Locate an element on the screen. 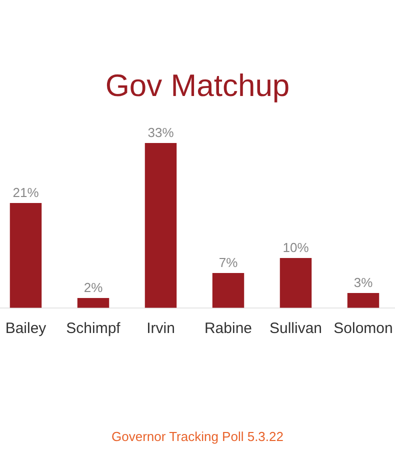 The width and height of the screenshot is (395, 451). chart-title: Gov Matchup is located at coordinates (197, 85).